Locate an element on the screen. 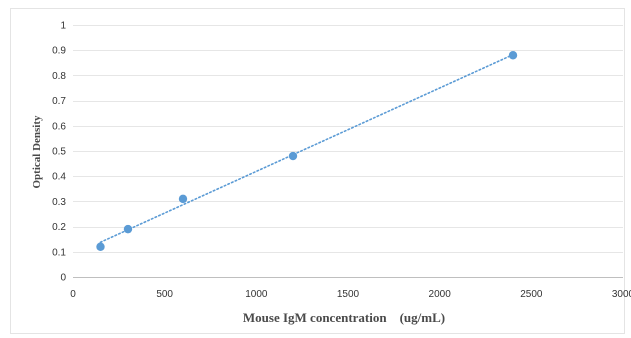  y-tick-label: 0.3 is located at coordinates (59, 202).